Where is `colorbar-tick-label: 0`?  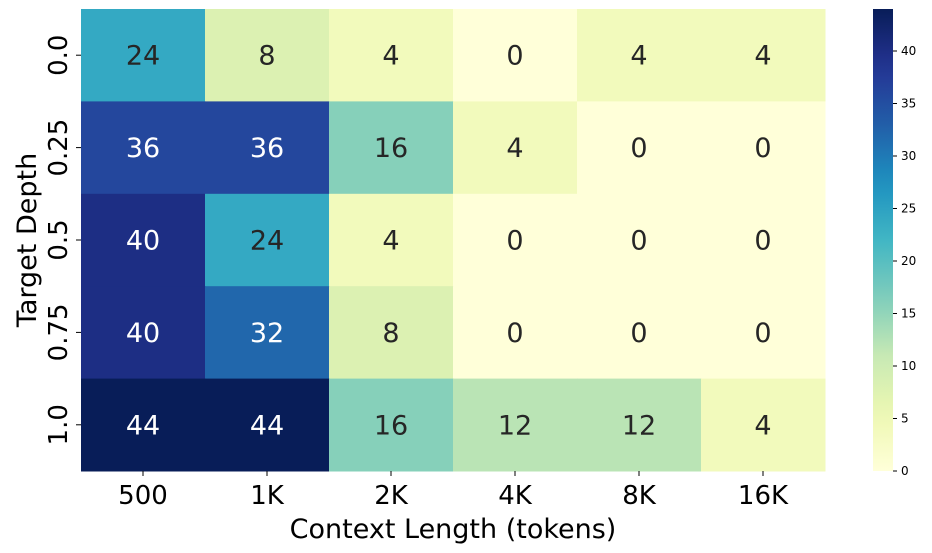
colorbar-tick-label: 0 is located at coordinates (905, 471).